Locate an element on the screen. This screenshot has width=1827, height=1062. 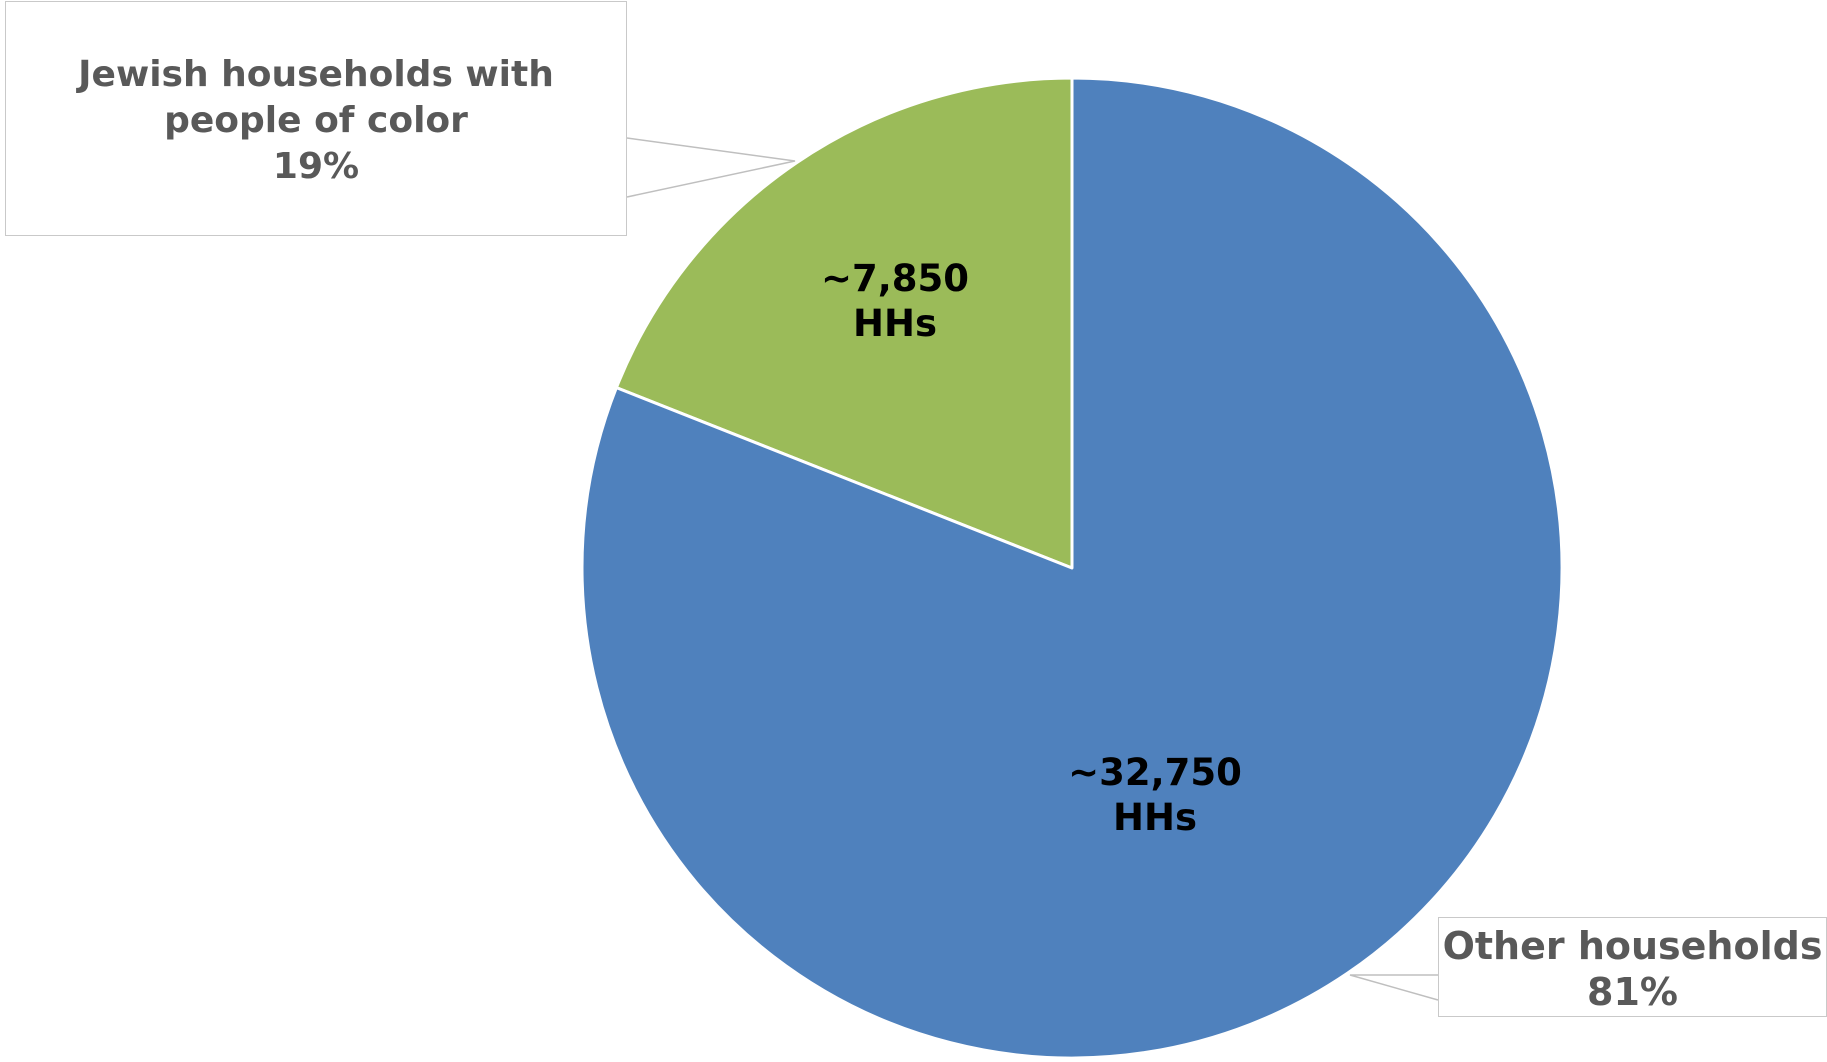
callout-jewish-line-1: Jewish households with is located at coordinates (316, 74).